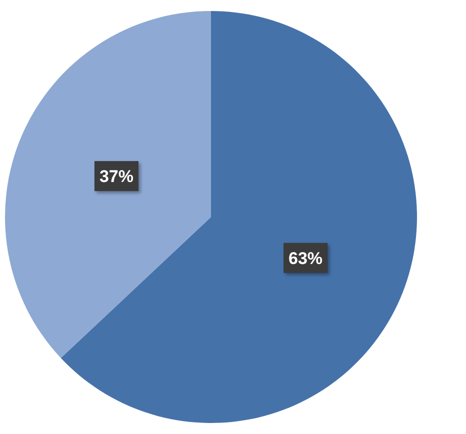 The height and width of the screenshot is (434, 466). What do you see at coordinates (305, 258) in the screenshot?
I see `data-label: 63%` at bounding box center [305, 258].